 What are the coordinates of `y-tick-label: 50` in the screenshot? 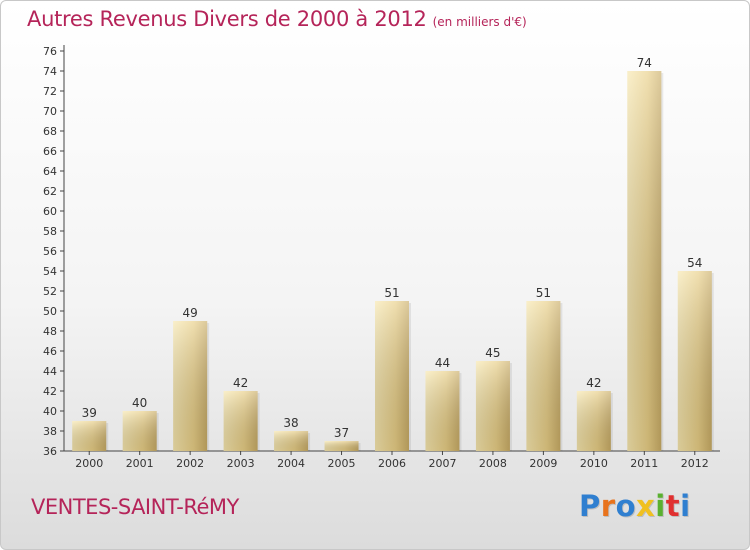 It's located at (50, 311).